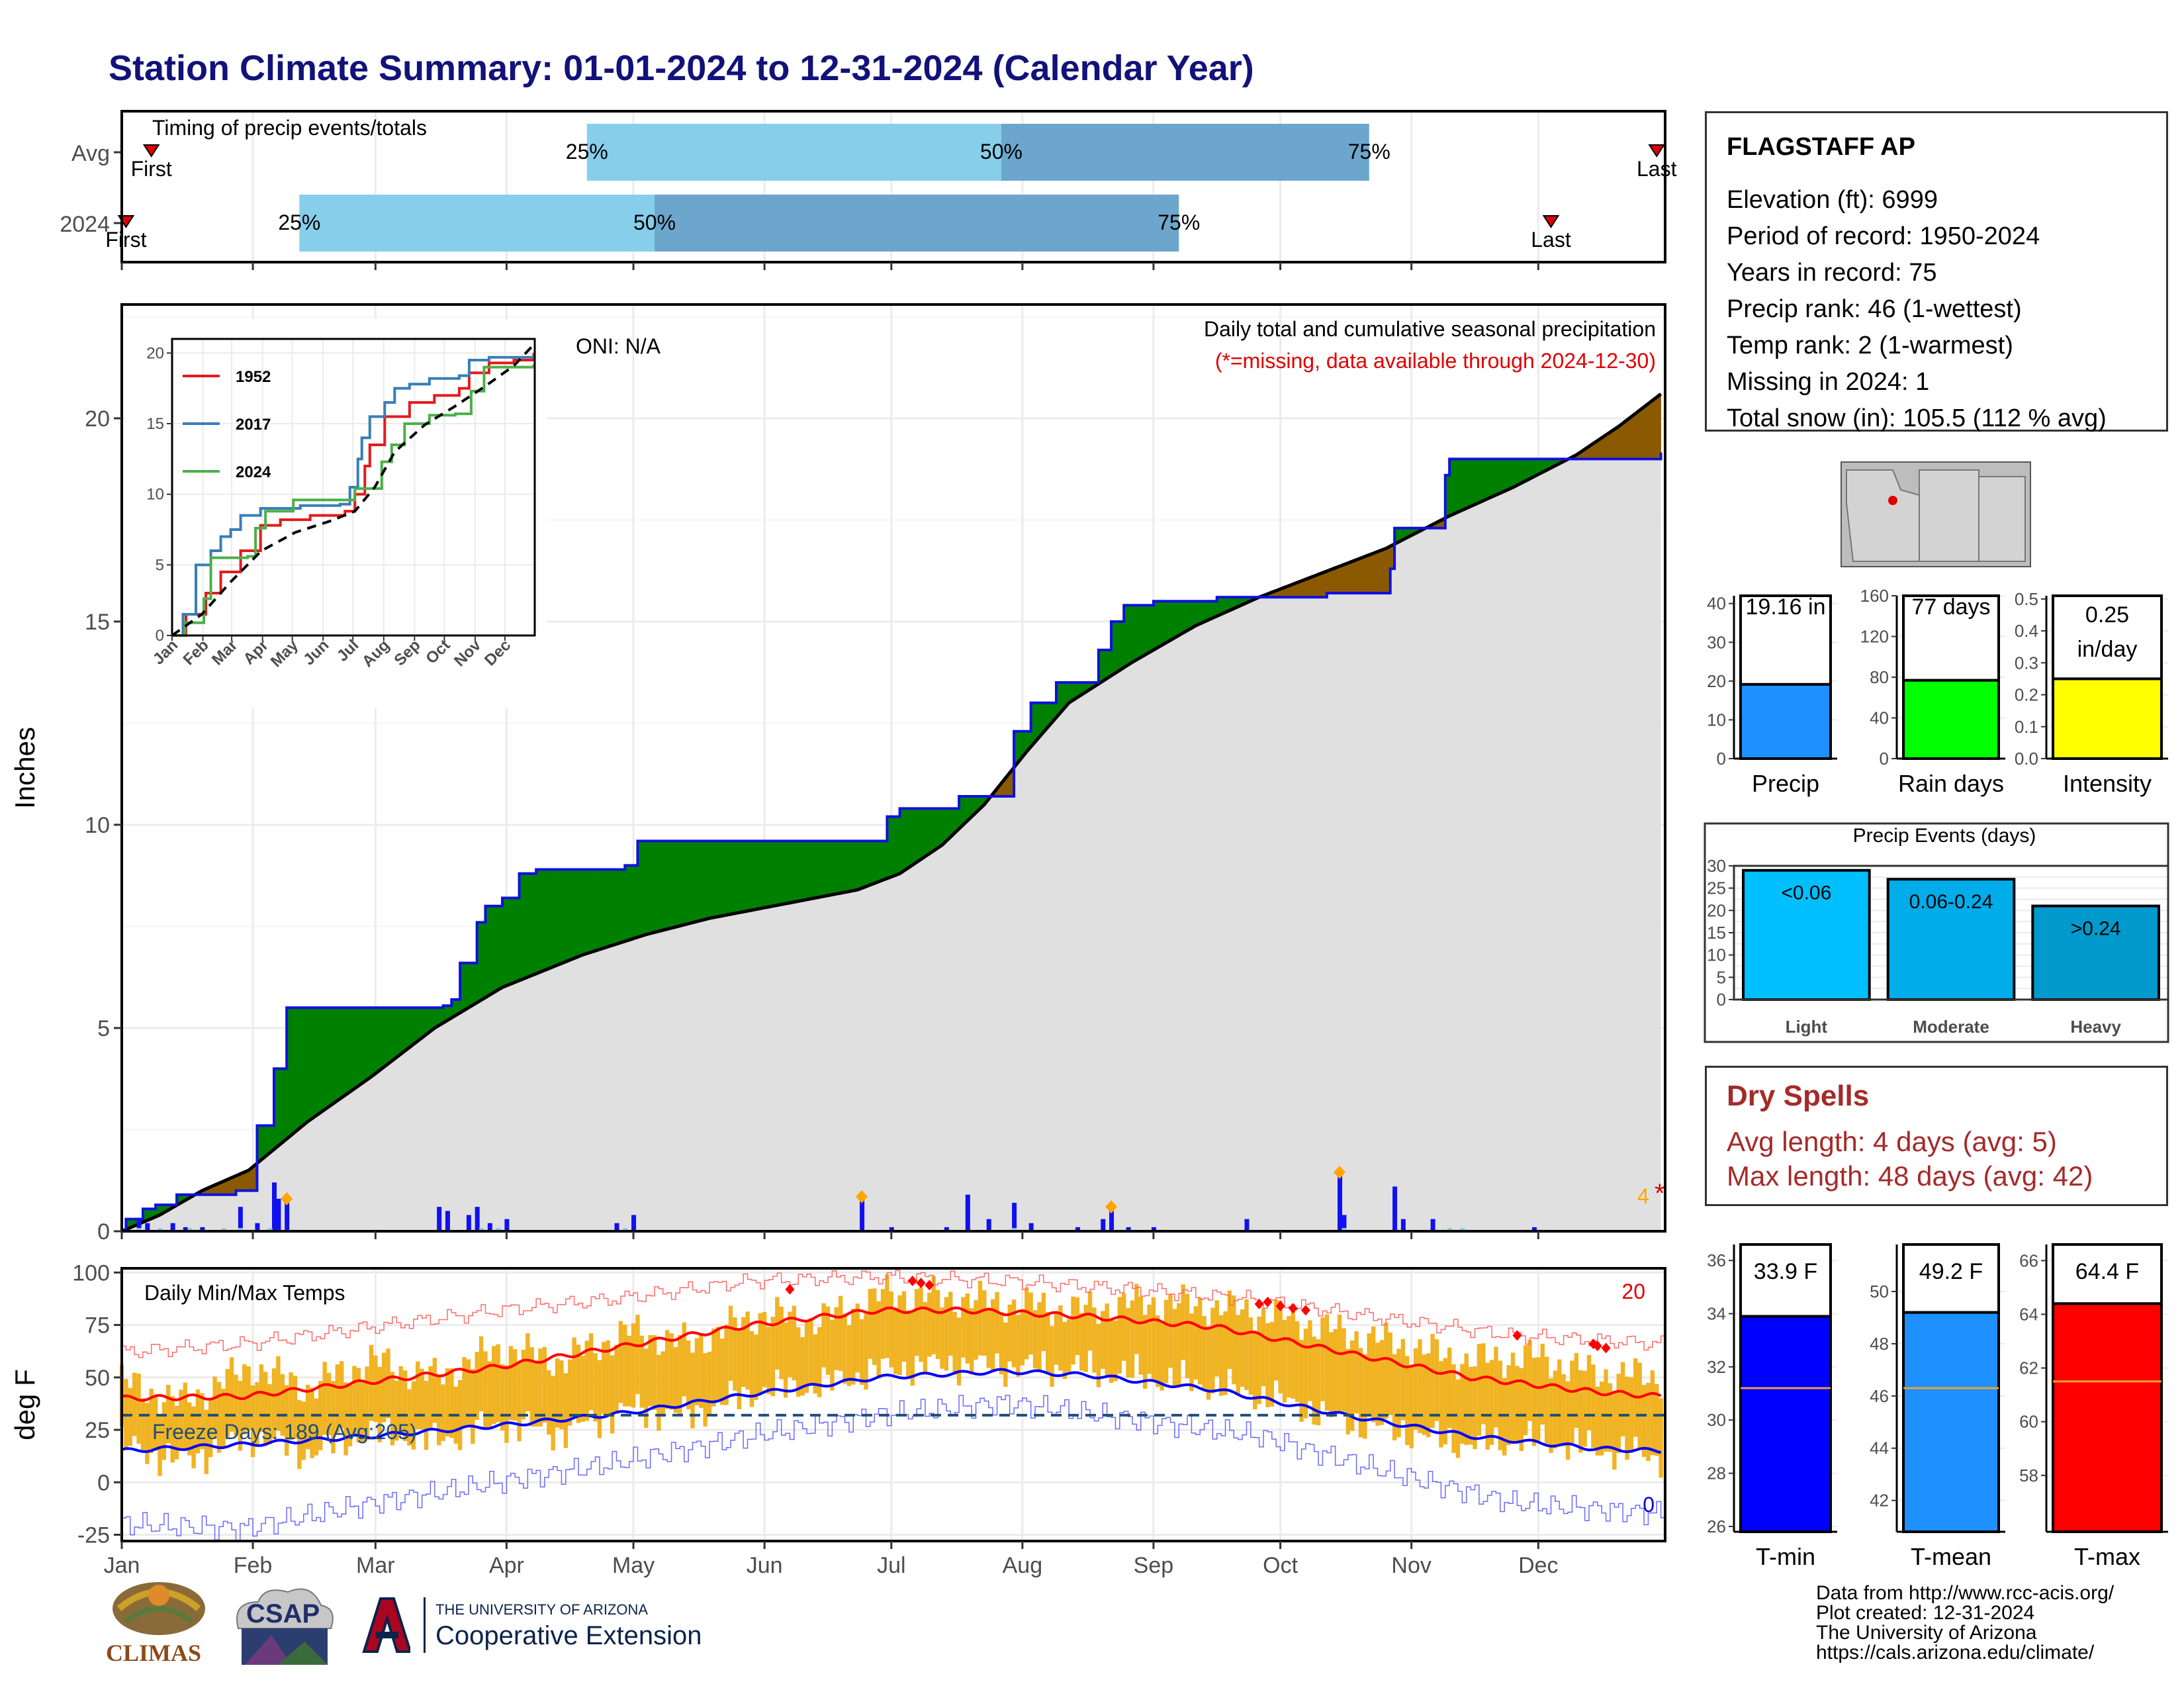 This screenshot has width=2184, height=1688. Describe the element at coordinates (1023, 1565) in the screenshot. I see `temp-x-tick-label: Aug` at that location.